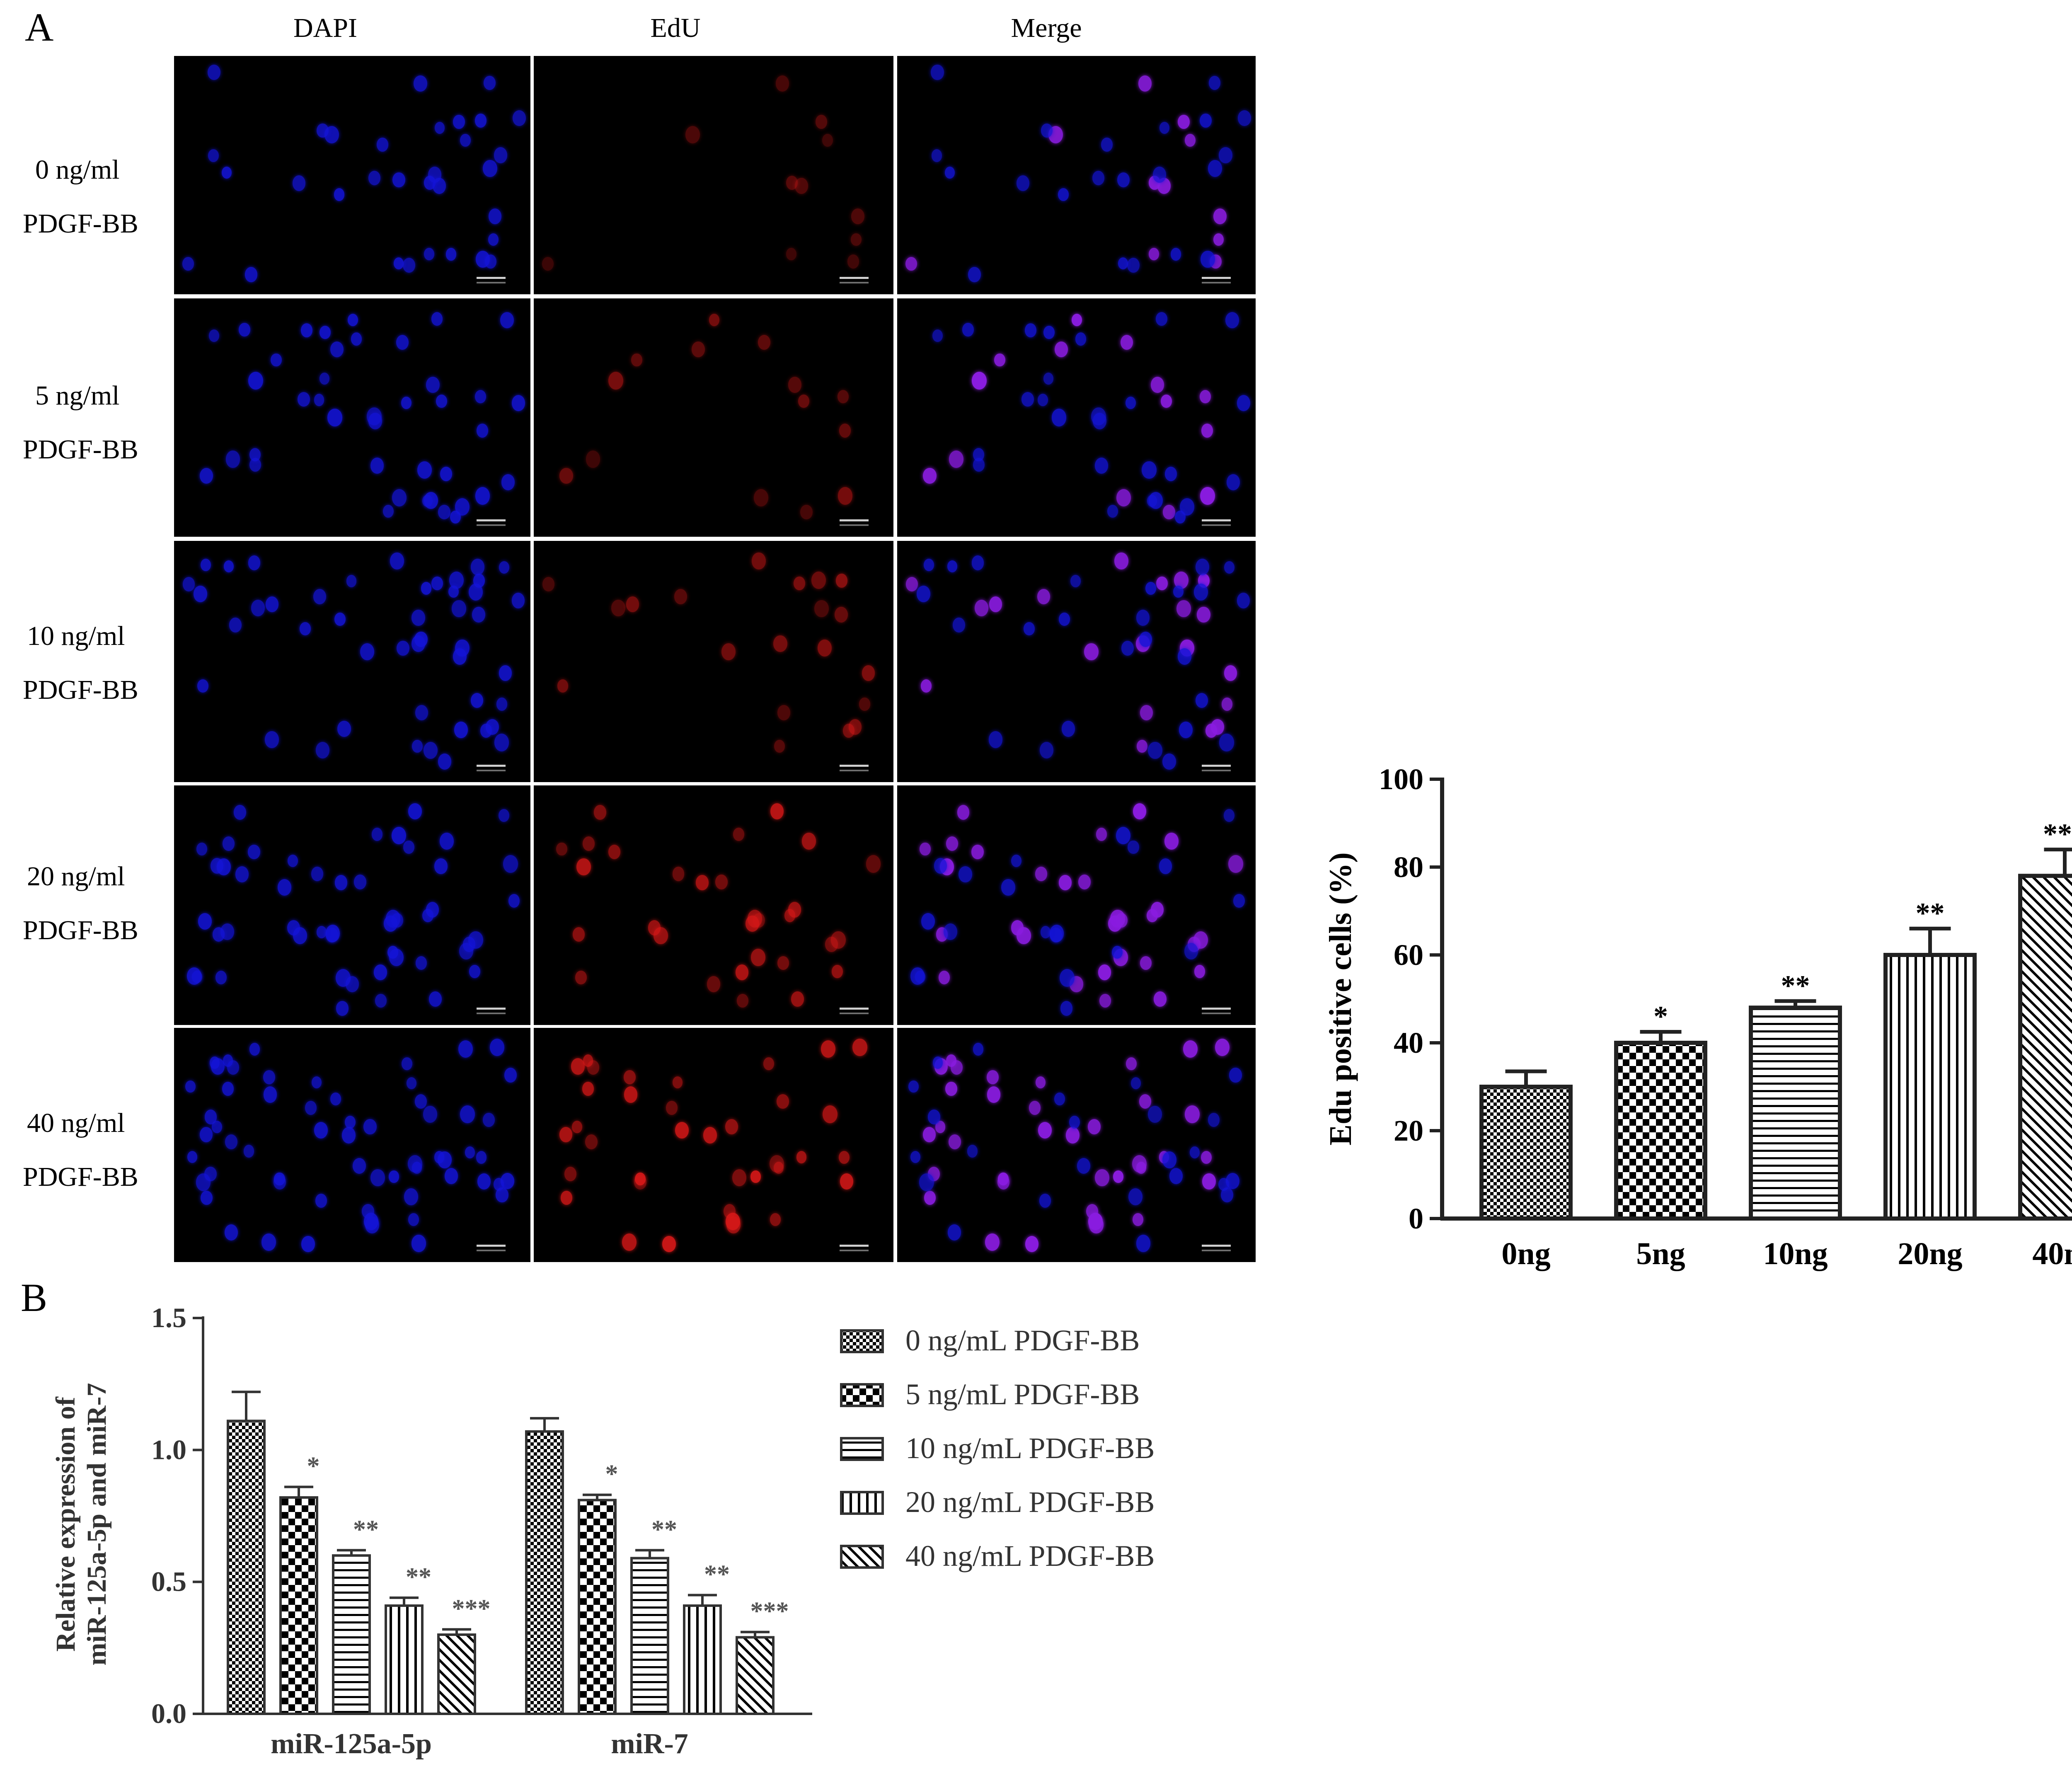 The height and width of the screenshot is (1776, 2072). What do you see at coordinates (491, 1250) in the screenshot?
I see `scale-bar-label` at bounding box center [491, 1250].